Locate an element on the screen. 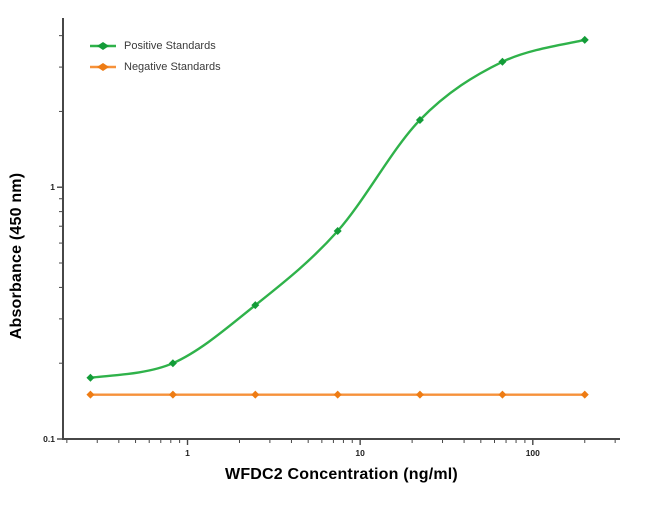 The width and height of the screenshot is (650, 506). positive-standards-marker-icon is located at coordinates (103, 45).